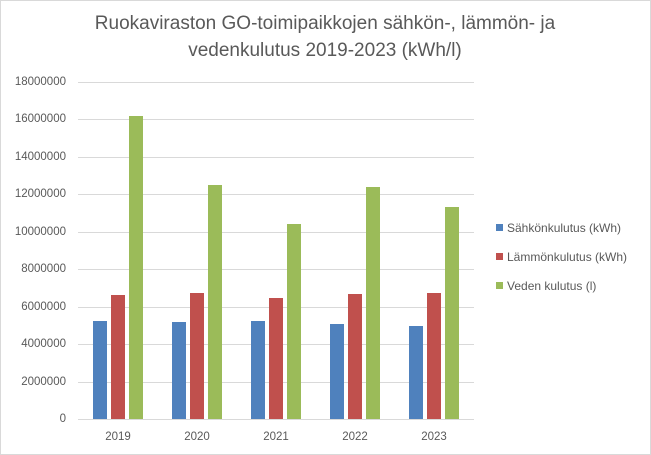 The width and height of the screenshot is (651, 455). What do you see at coordinates (40, 82) in the screenshot?
I see `y-tick-label: 18000000` at bounding box center [40, 82].